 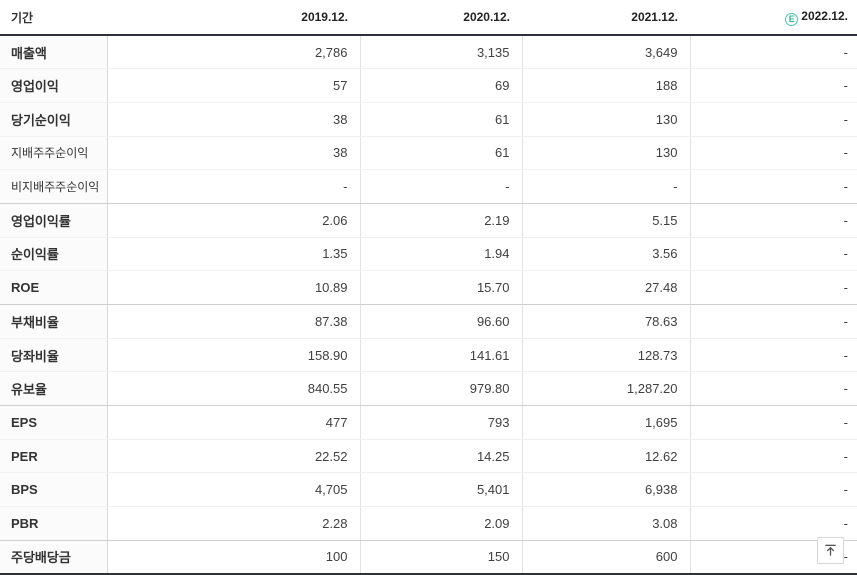 What do you see at coordinates (233, 254) in the screenshot?
I see `cell-value: 1.35` at bounding box center [233, 254].